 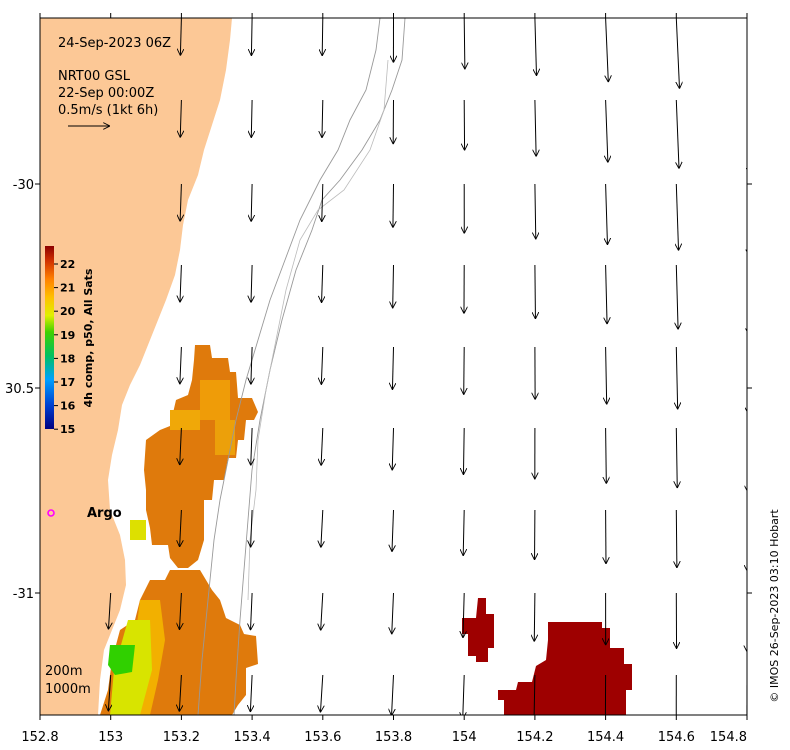 What do you see at coordinates (774, 606) in the screenshot?
I see `credit-text: © IMOS 26-Sep-2023 03:10 Hobart` at bounding box center [774, 606].